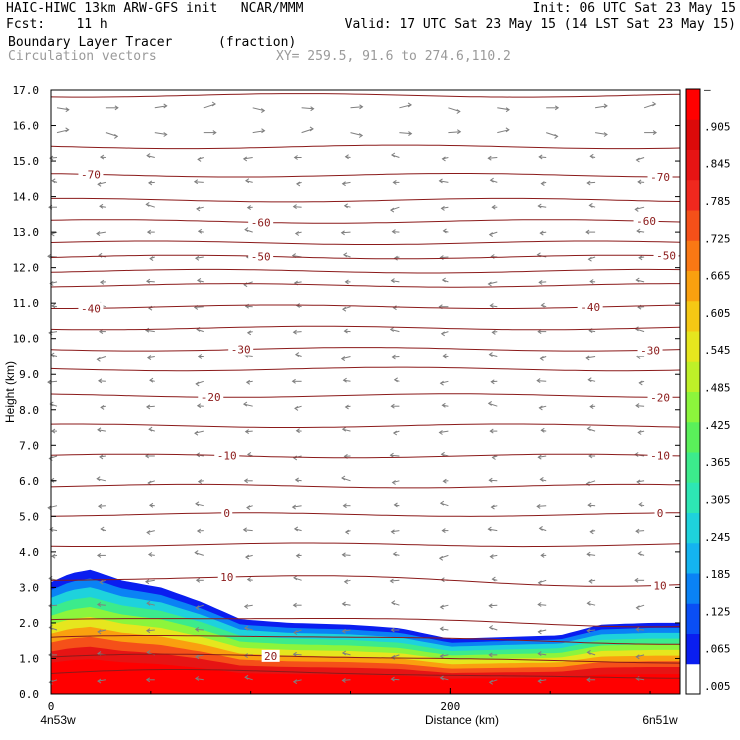 This screenshot has width=740, height=740. I want to click on colorbar-label: .725, so click(717, 238).